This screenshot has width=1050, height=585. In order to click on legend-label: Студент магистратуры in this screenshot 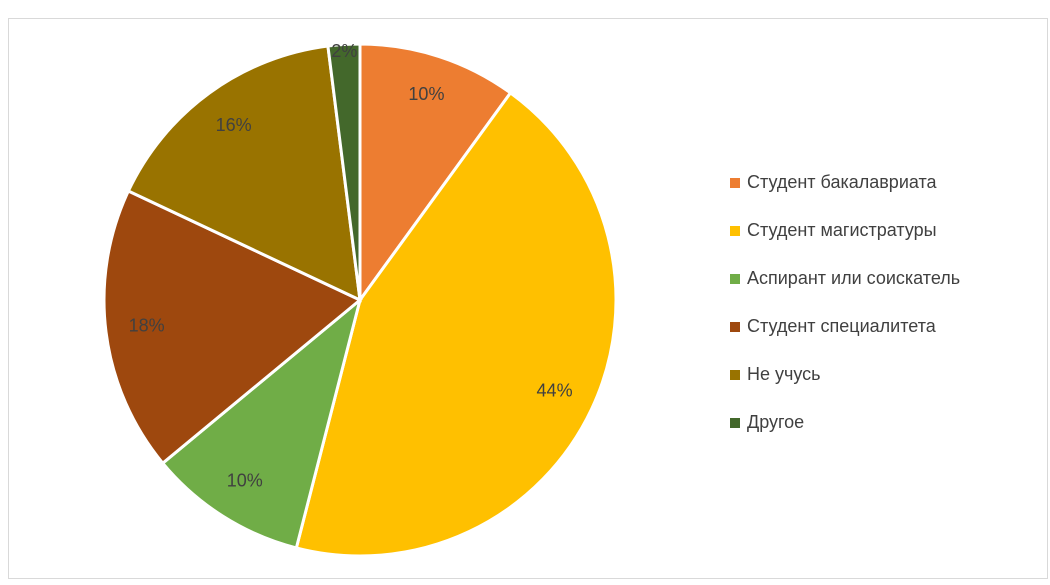, I will do `click(842, 230)`.